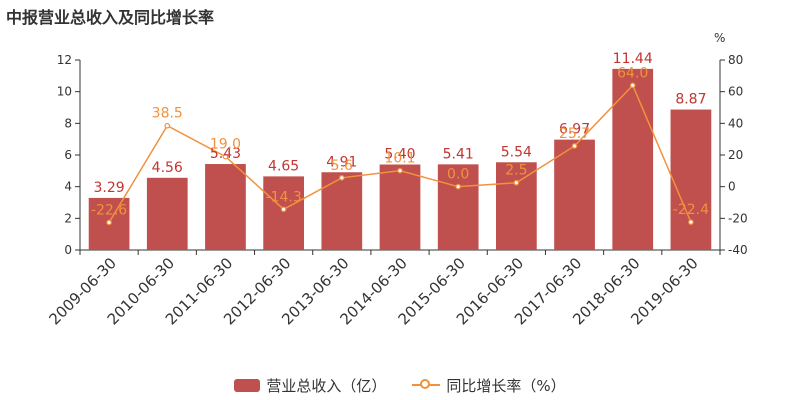  Describe the element at coordinates (458, 175) in the screenshot. I see `growth-value-label: 0.0` at that location.